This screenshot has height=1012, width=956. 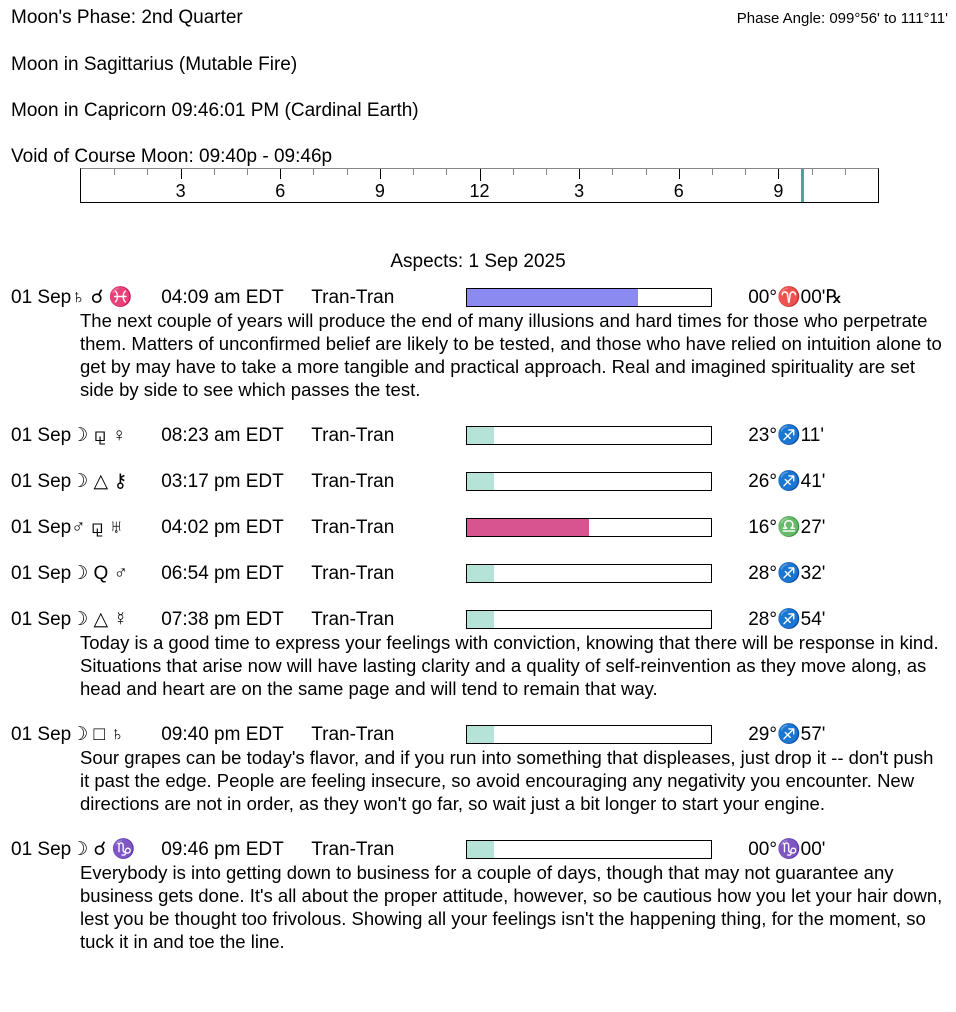 What do you see at coordinates (98, 734) in the screenshot?
I see `aspect-glyphs: ☽ □ ♄` at bounding box center [98, 734].